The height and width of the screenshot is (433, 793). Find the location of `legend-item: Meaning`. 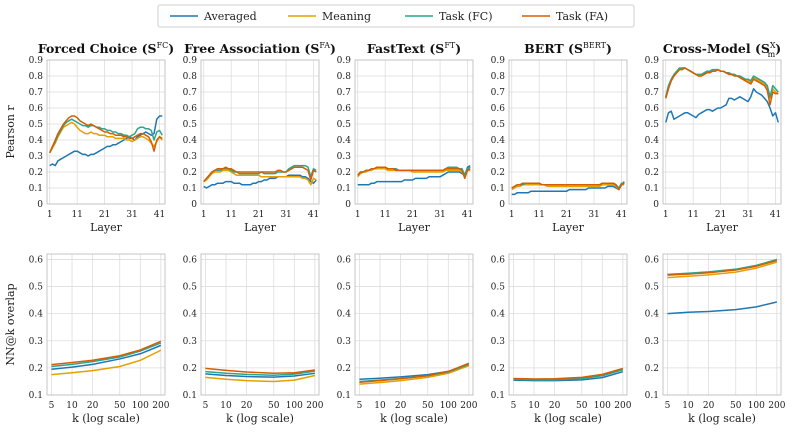

legend-item: Meaning is located at coordinates (329, 16).